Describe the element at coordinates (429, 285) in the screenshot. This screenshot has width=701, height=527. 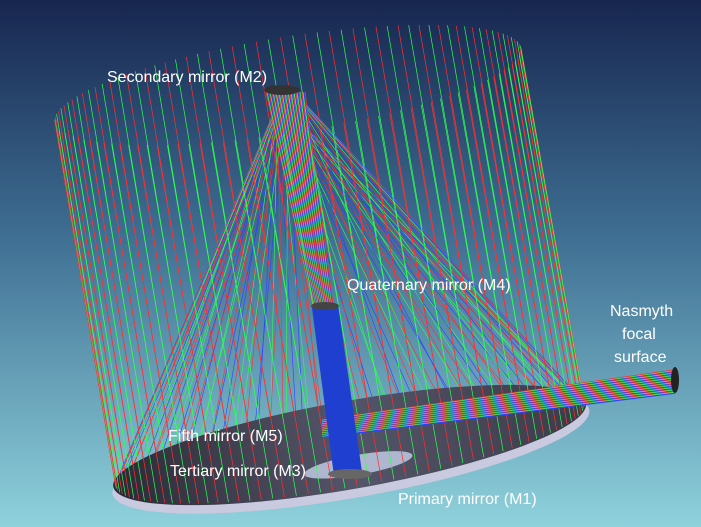
I see `label: Quaternary mirror (M4)` at that location.